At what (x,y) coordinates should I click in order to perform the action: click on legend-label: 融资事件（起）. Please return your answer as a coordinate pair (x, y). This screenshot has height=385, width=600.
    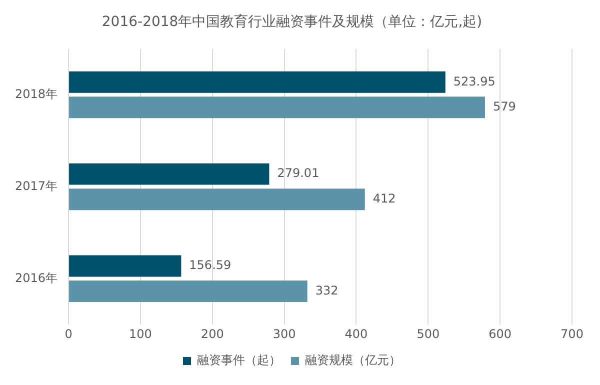
    Looking at the image, I should click on (239, 360).